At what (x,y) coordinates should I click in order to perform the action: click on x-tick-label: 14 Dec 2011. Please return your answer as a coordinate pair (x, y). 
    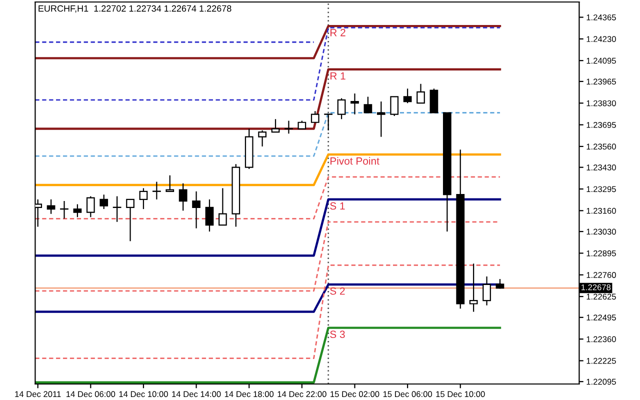
    Looking at the image, I should click on (38, 394).